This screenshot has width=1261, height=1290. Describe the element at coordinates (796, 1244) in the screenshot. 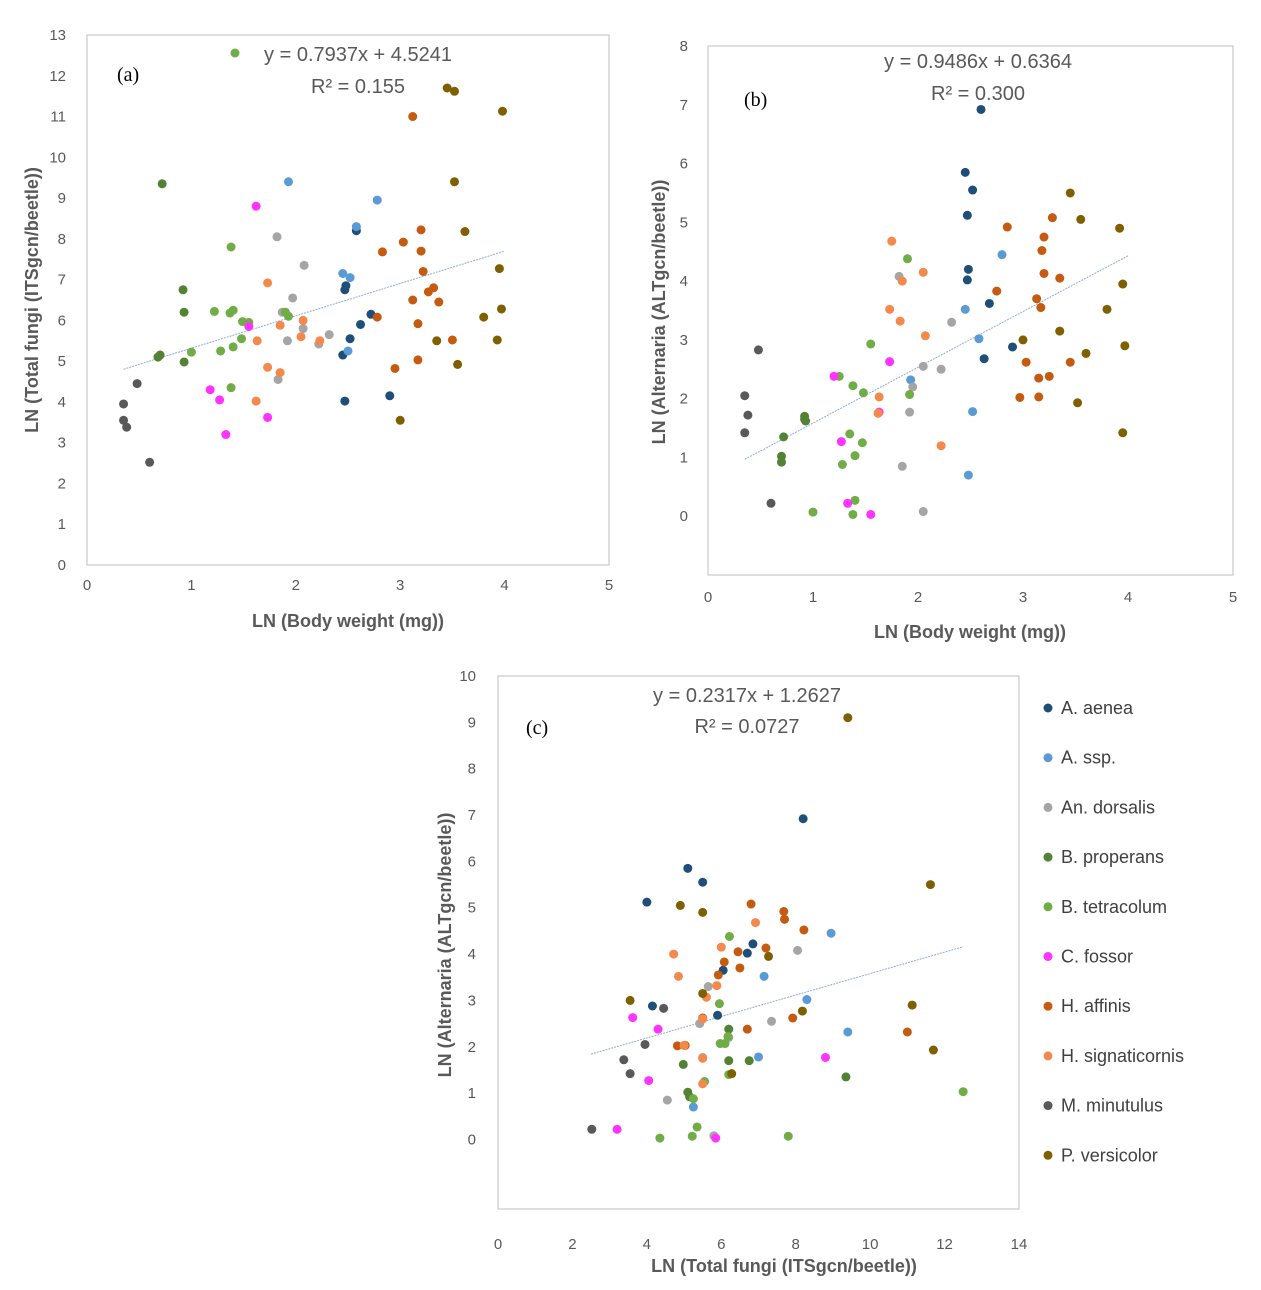

I see `panel-c-x-tick-label: 8` at that location.